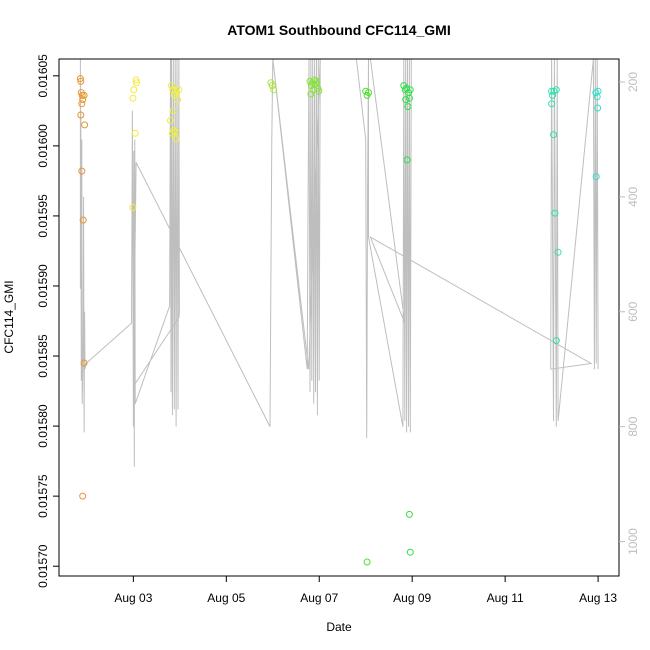 The height and width of the screenshot is (650, 650). What do you see at coordinates (43, 496) in the screenshot?
I see `y-tick-label: 0.01575` at bounding box center [43, 496].